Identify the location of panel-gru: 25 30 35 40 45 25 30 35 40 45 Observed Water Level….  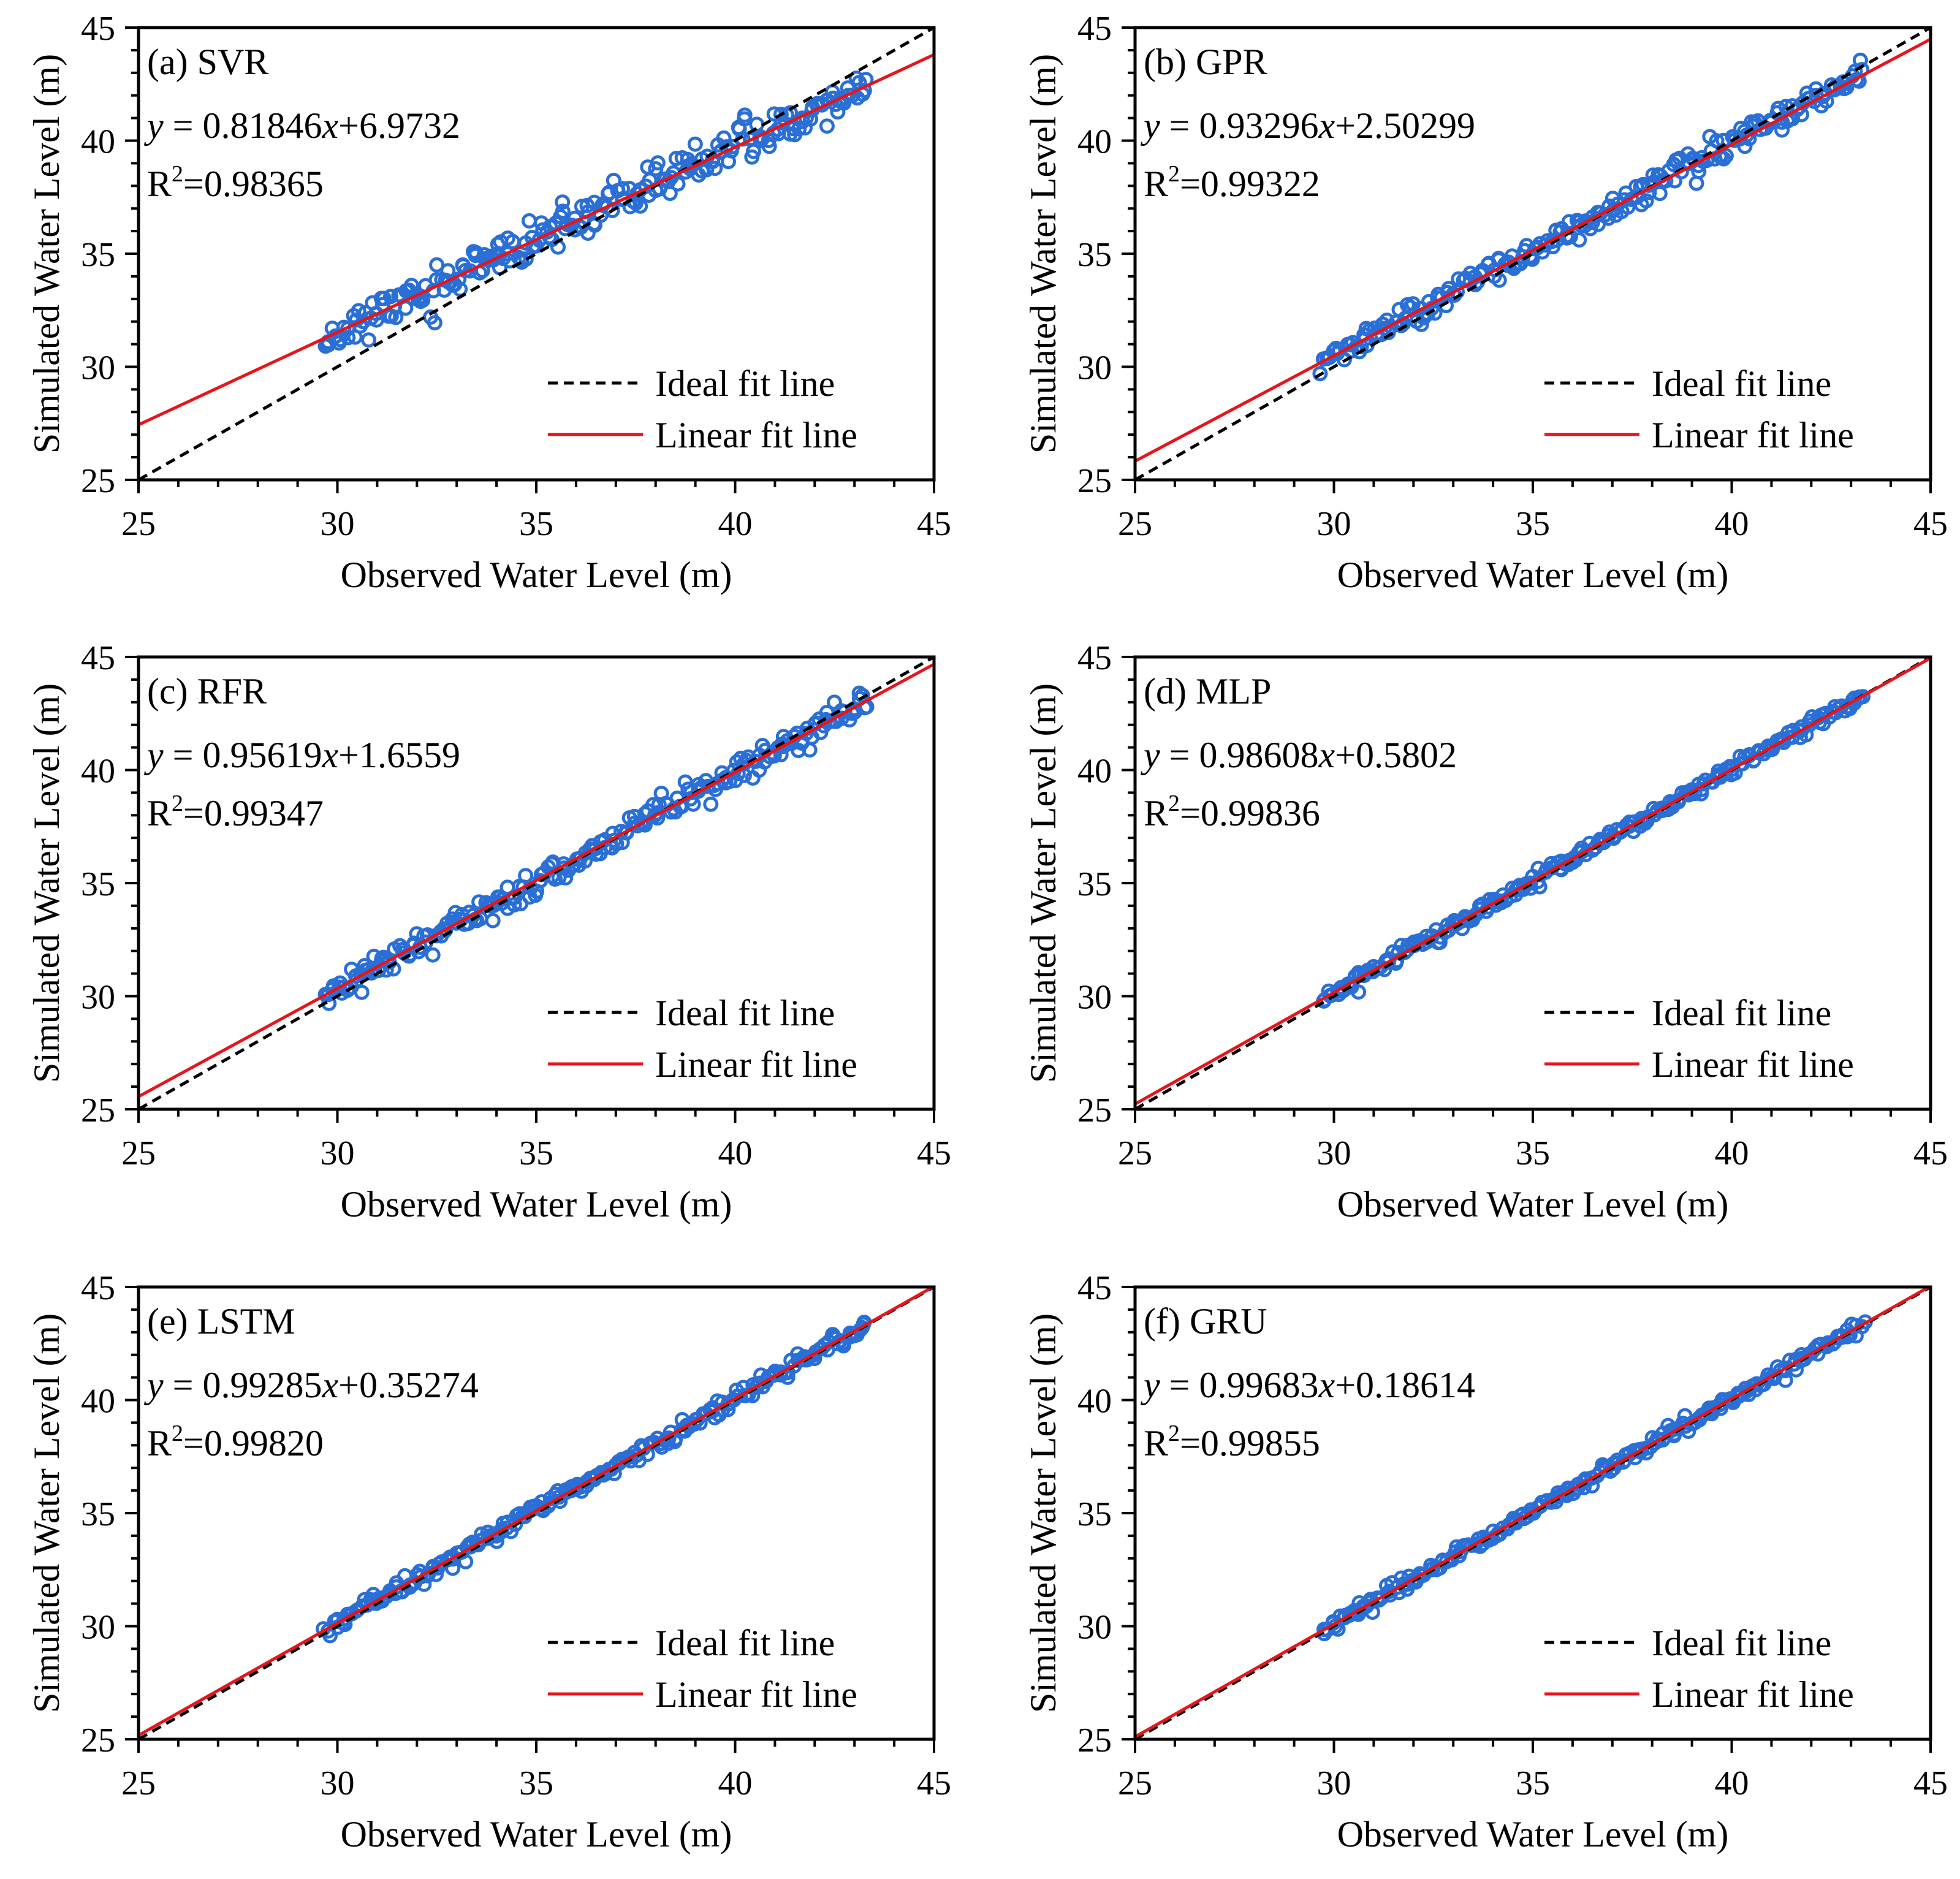
(1485, 1561).